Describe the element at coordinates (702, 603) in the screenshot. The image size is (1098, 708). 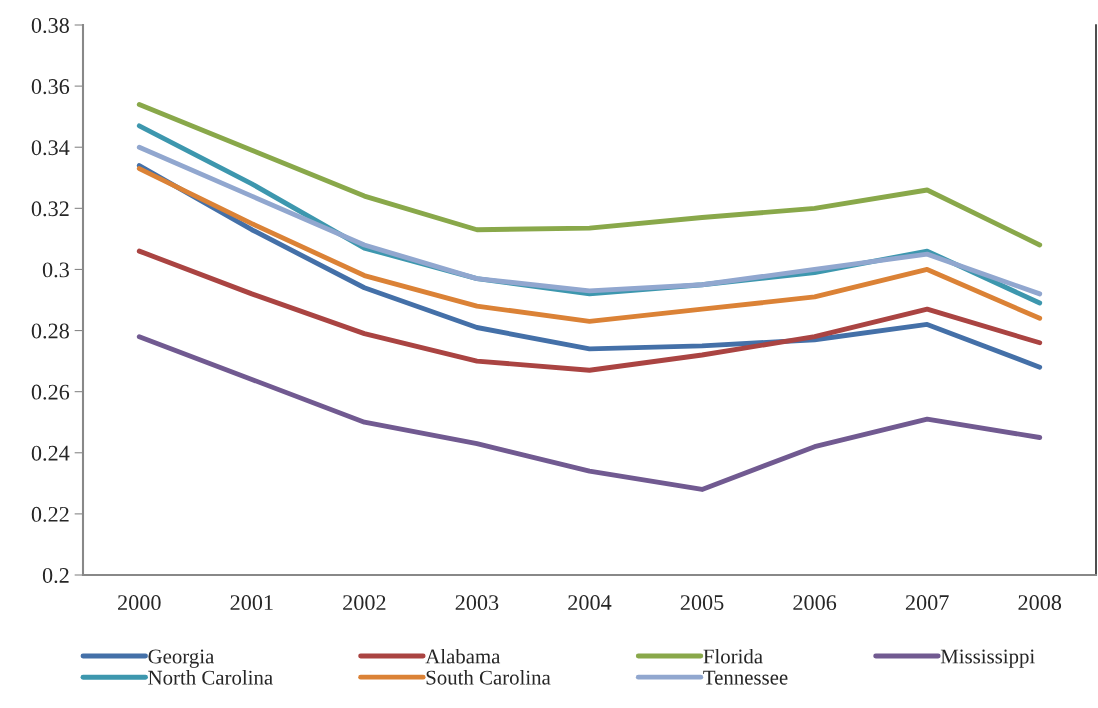
I see `x-tick-label: 2005` at that location.